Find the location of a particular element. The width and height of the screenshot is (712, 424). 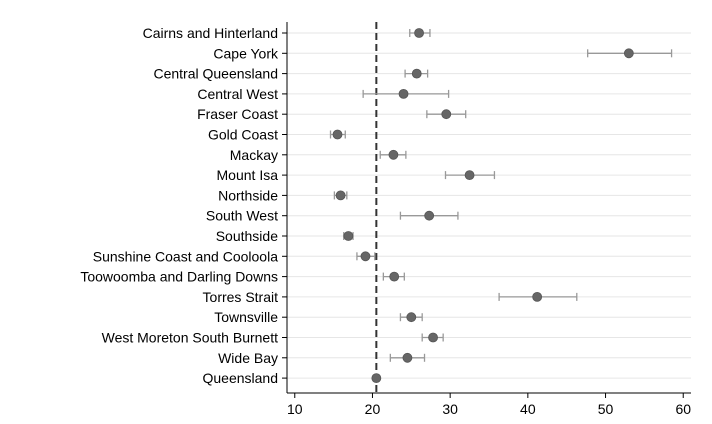

category-label: Townsville is located at coordinates (246, 317).